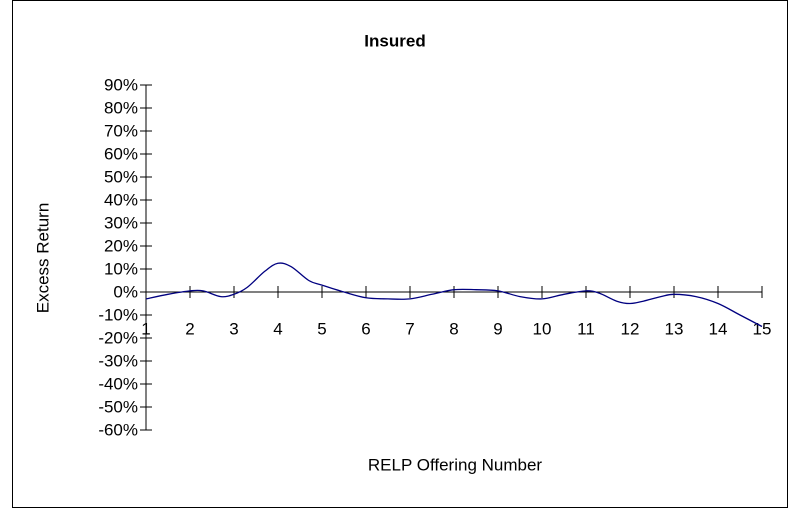  Describe the element at coordinates (121, 153) in the screenshot. I see `y-tick-label: 60%` at that location.